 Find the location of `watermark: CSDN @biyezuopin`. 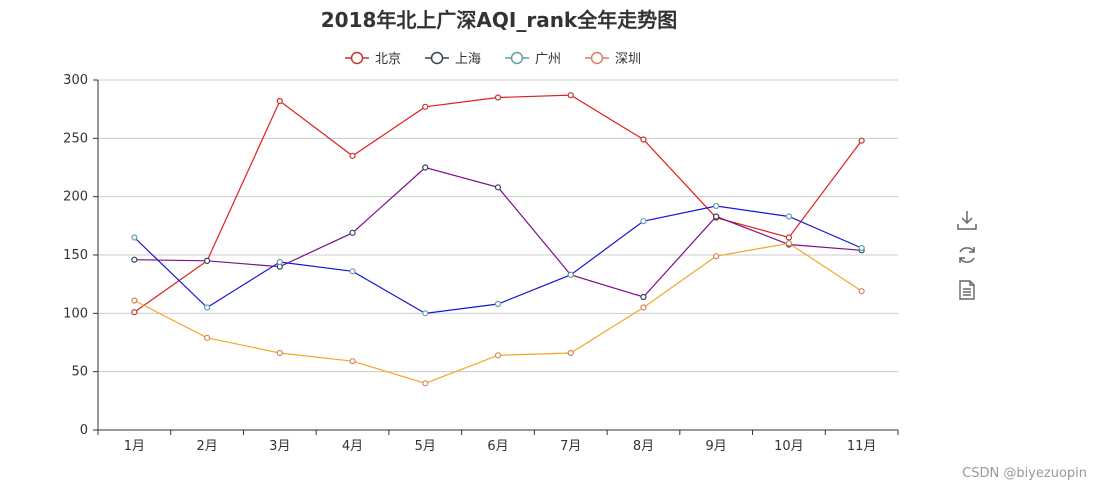

watermark: CSDN @biyezuopin is located at coordinates (1024, 473).